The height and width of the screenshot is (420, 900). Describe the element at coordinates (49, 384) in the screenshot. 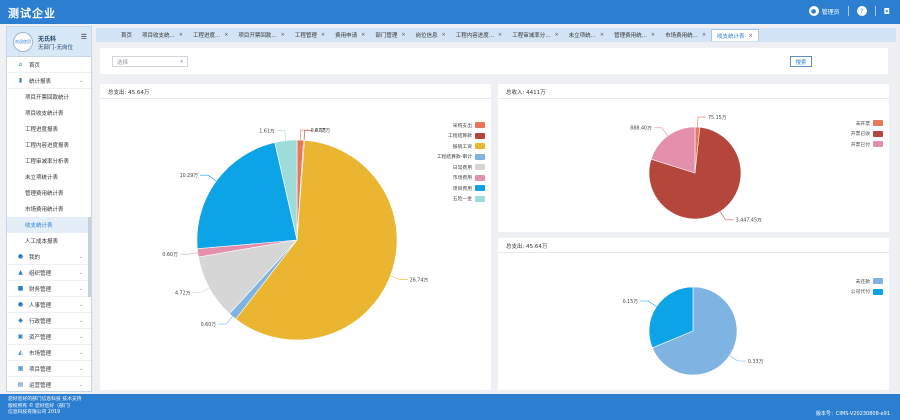

I see `sidebar-item: ▤ 运营管理 ⌄` at that location.